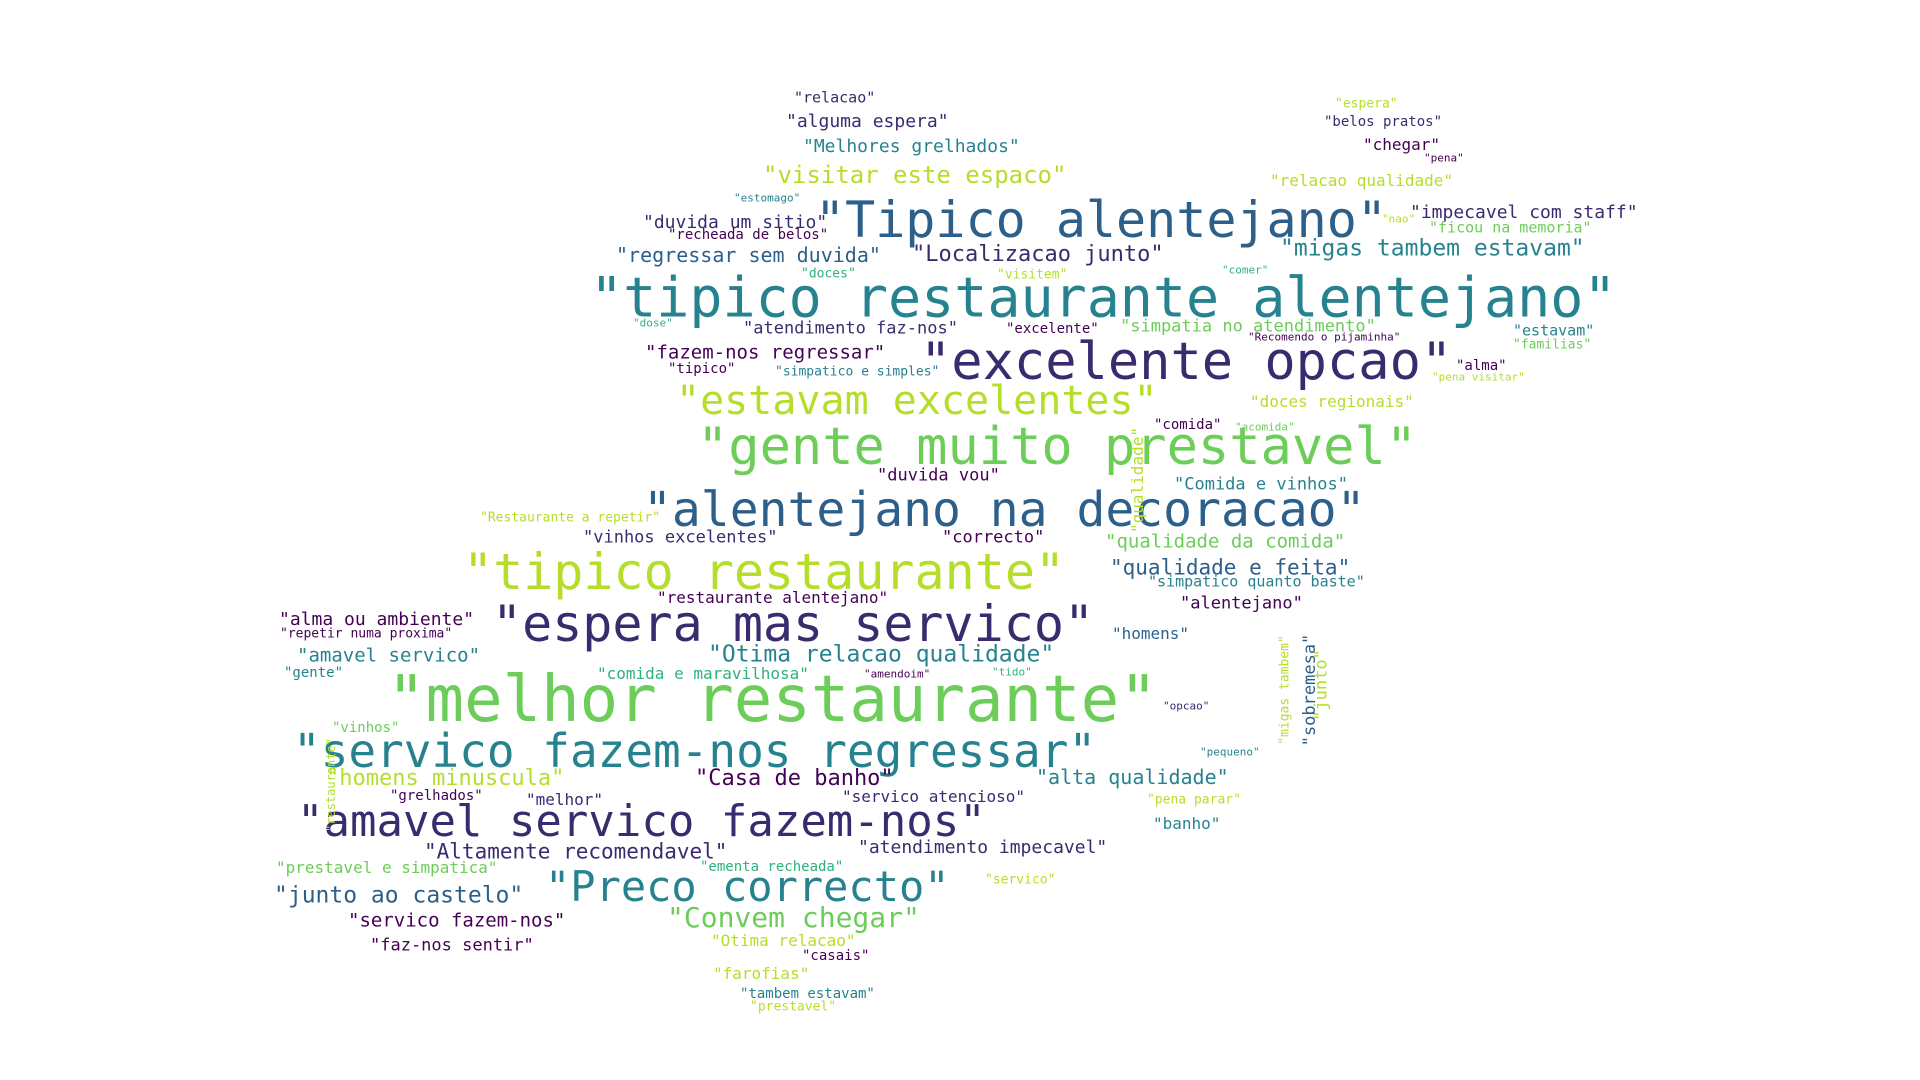  I want to click on cloud-word: "doces regionais", so click(1332, 401).